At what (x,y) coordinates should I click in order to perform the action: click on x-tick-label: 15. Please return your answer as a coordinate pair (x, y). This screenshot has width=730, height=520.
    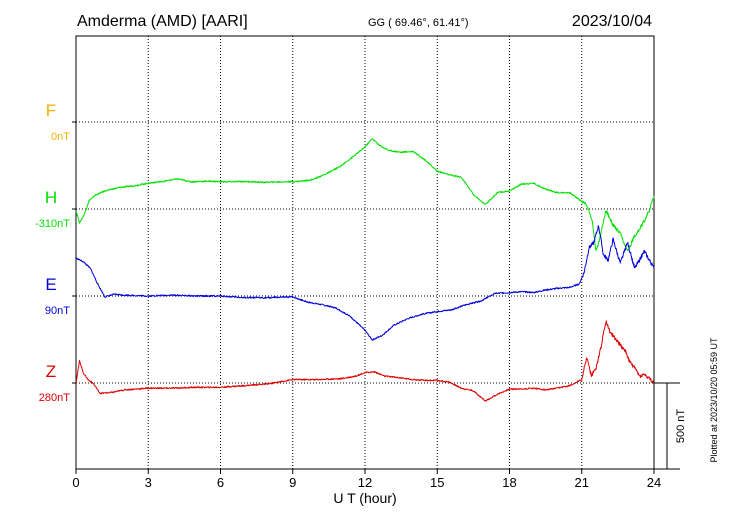
    Looking at the image, I should click on (437, 482).